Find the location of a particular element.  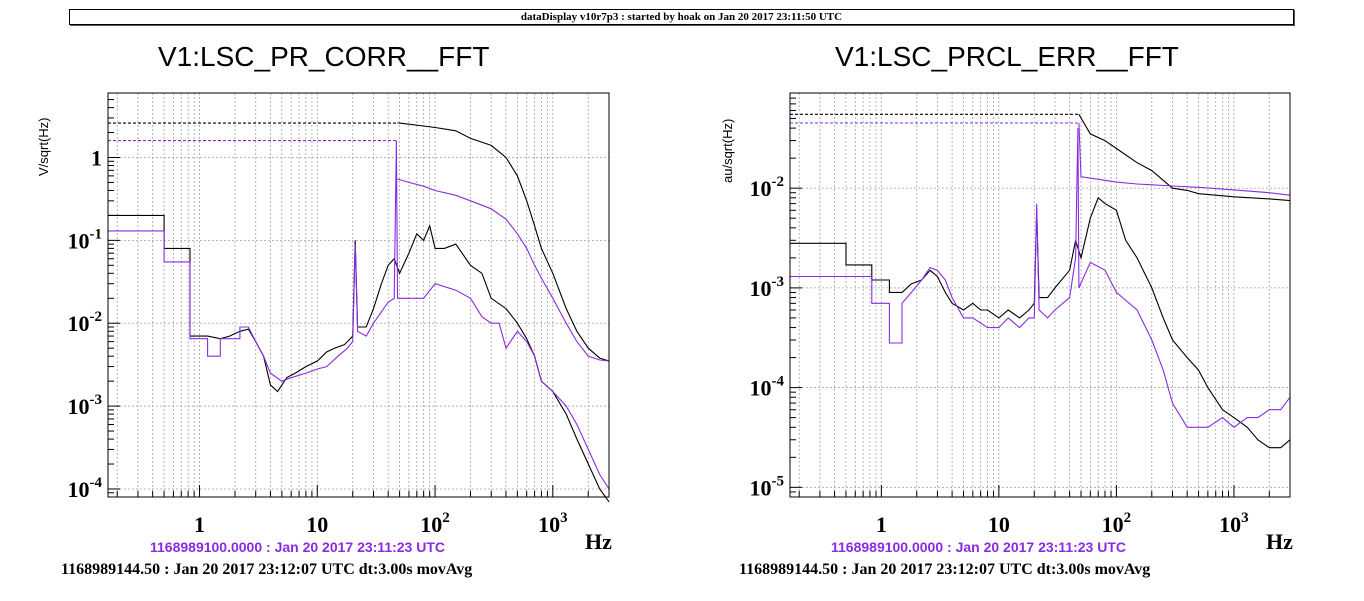

y-tick-exponent: -5 is located at coordinates (778, 481).